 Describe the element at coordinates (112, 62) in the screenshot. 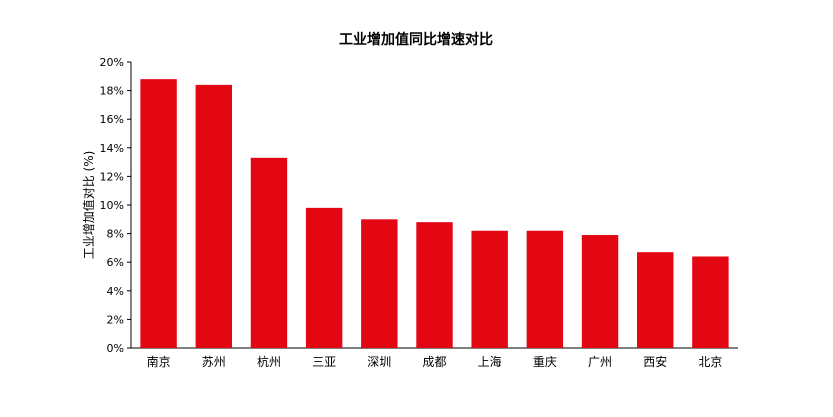

I see `y-tick-label: 20%` at that location.